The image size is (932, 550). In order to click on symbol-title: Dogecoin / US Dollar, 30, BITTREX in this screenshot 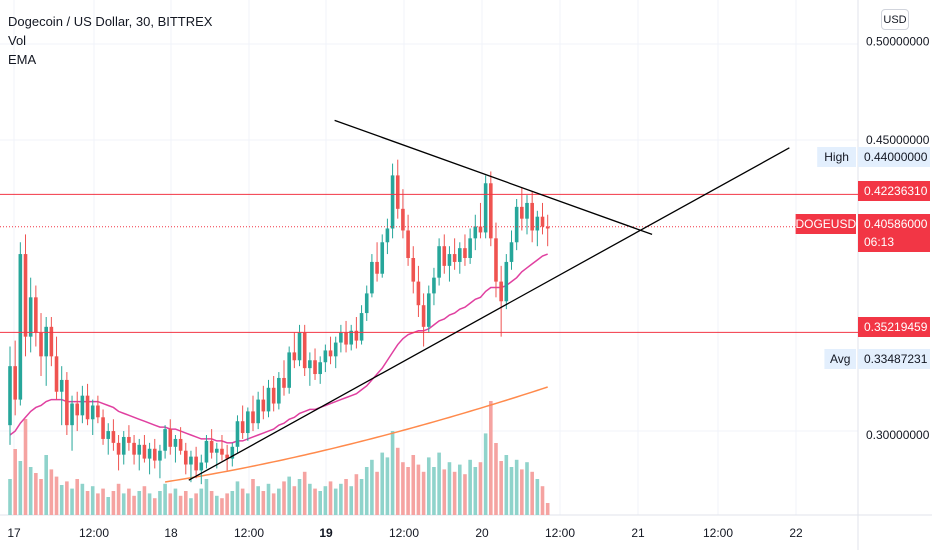, I will do `click(110, 21)`.